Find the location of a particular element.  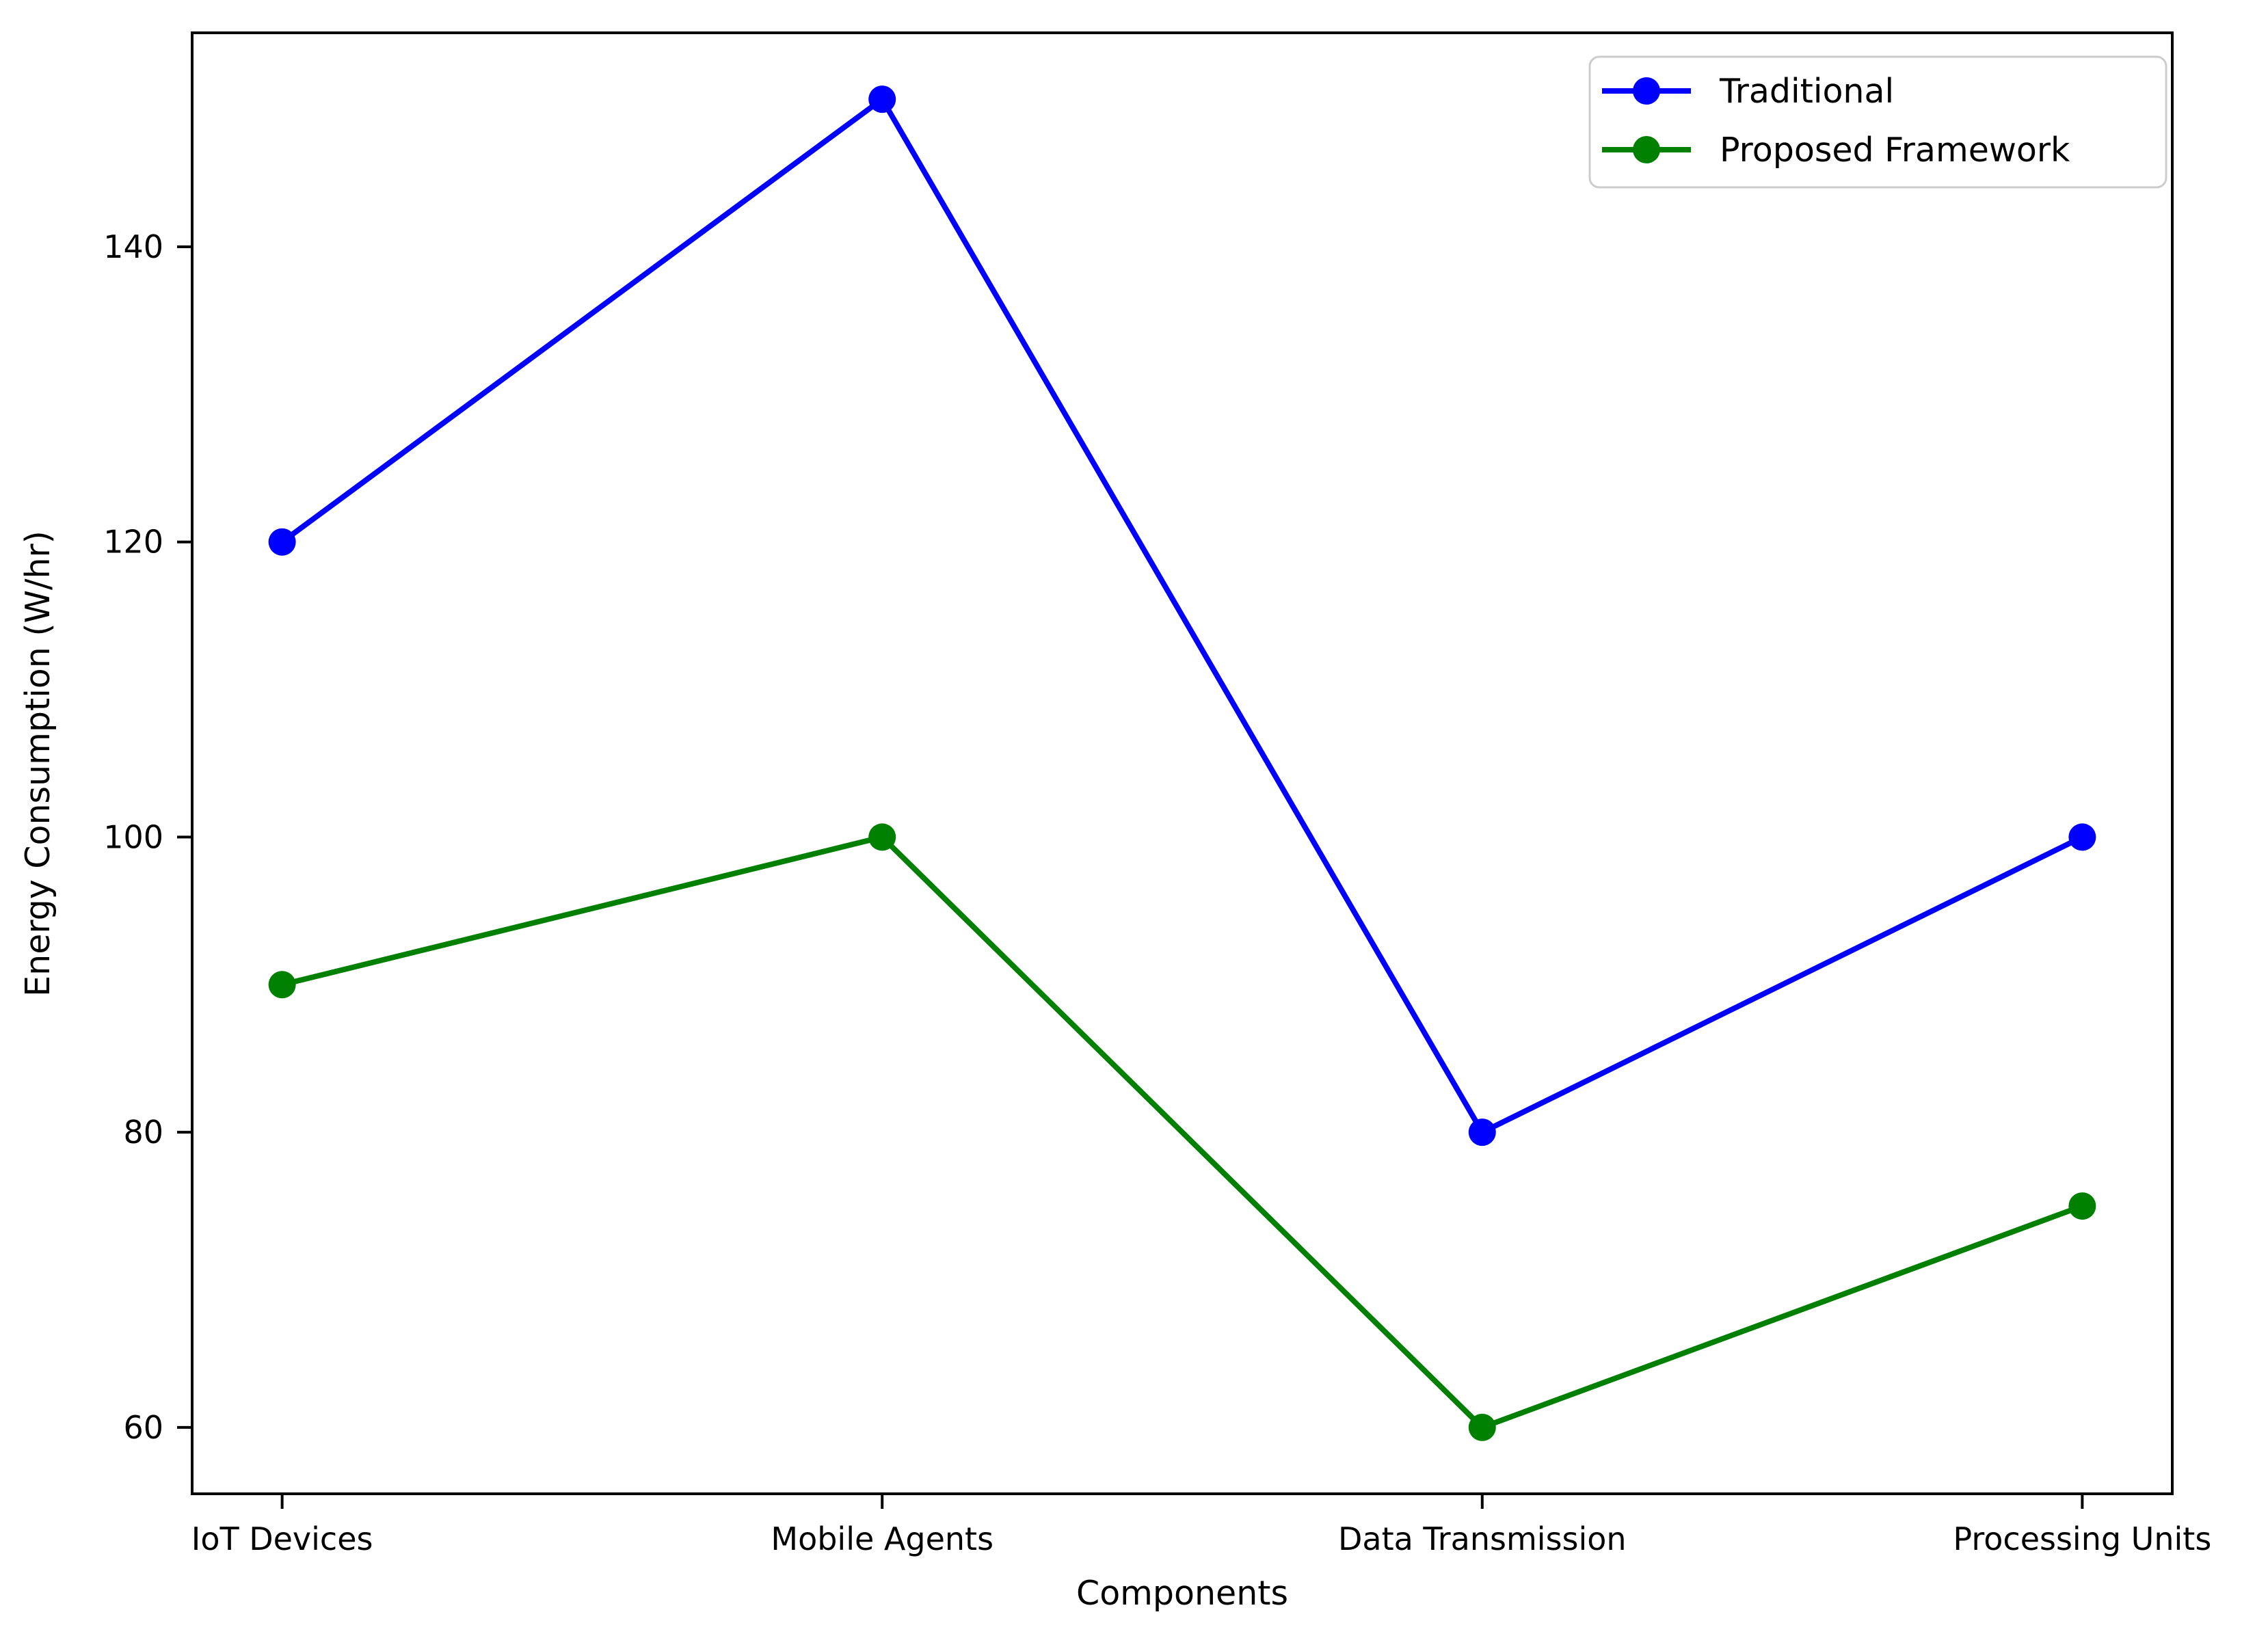

y-tick-label: 100 is located at coordinates (133, 836).